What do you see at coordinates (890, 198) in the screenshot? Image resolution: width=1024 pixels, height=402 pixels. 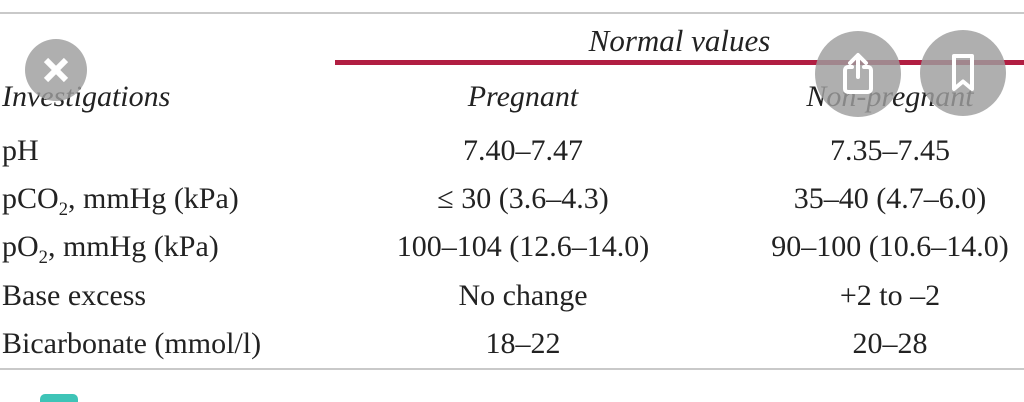 I see `non-pregnant-value: 35–40 (4.7–6.0)` at bounding box center [890, 198].